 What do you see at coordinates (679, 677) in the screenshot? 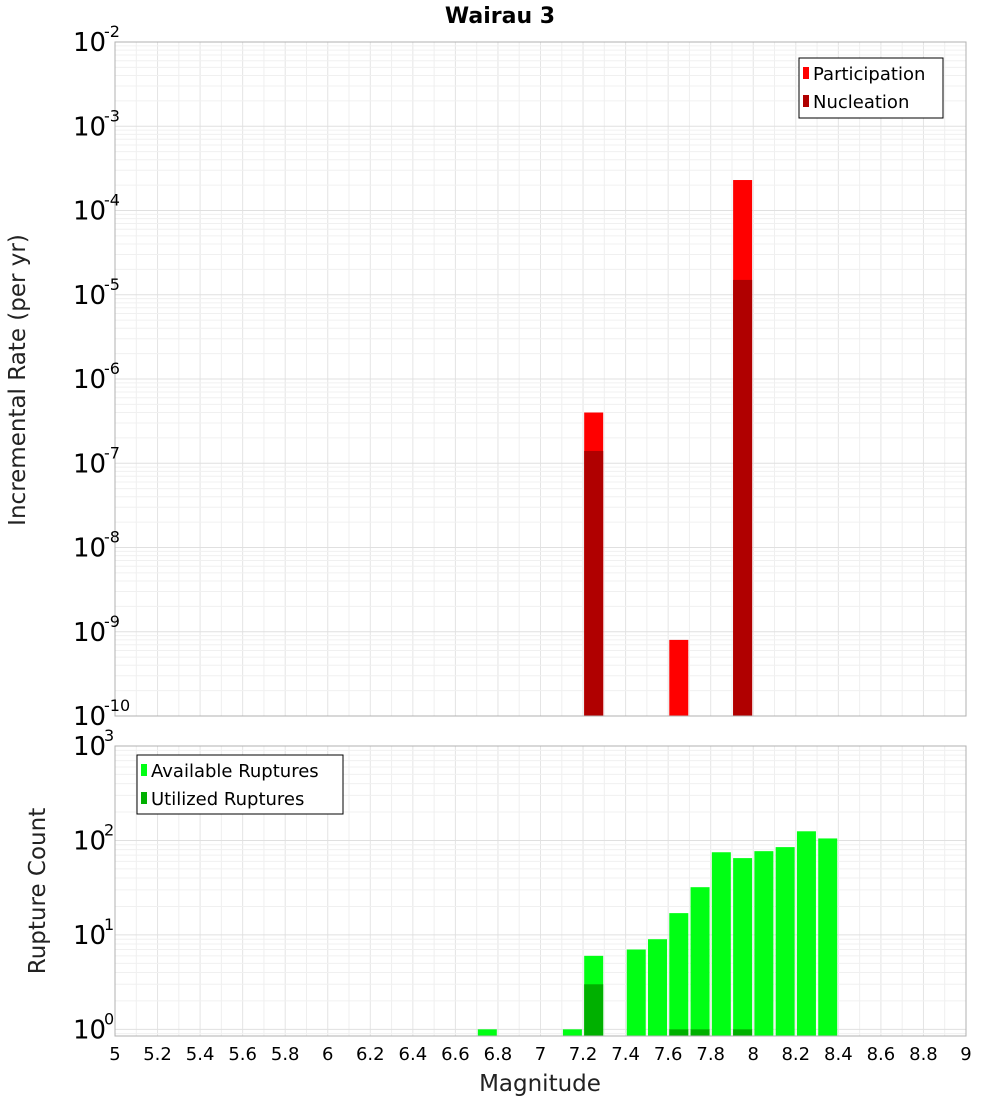
I see `rate-bar-participation` at bounding box center [679, 677].